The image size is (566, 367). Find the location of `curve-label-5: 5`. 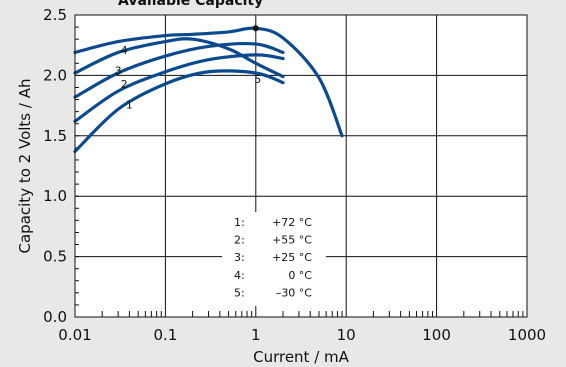

curve-label-5: 5 is located at coordinates (257, 79).